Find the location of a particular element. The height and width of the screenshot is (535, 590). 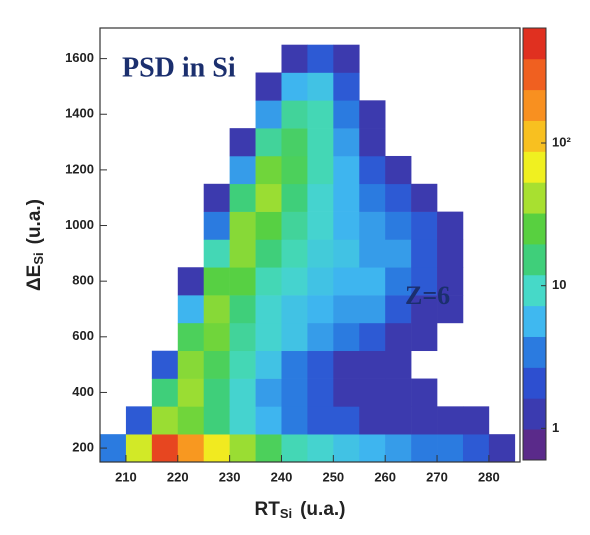

x-tick-label: 260 is located at coordinates (385, 476).